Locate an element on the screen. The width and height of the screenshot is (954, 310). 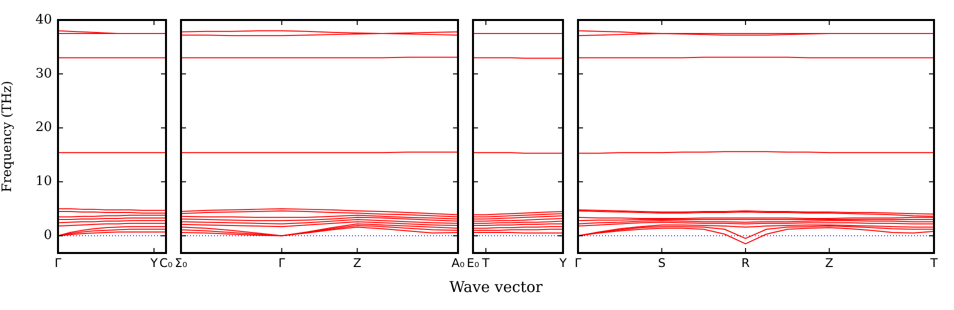
y-axis-title: Frequency (THz) is located at coordinates (8, 136).